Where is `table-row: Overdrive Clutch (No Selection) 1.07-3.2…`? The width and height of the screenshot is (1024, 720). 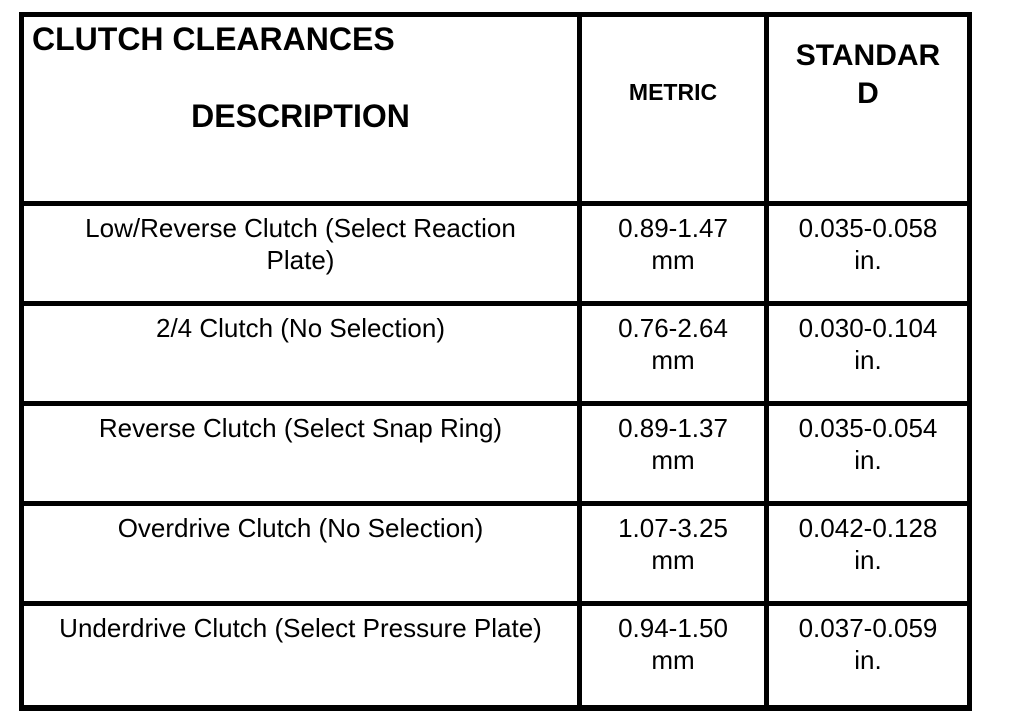 table-row: Overdrive Clutch (No Selection) 1.07-3.2… is located at coordinates (495, 553).